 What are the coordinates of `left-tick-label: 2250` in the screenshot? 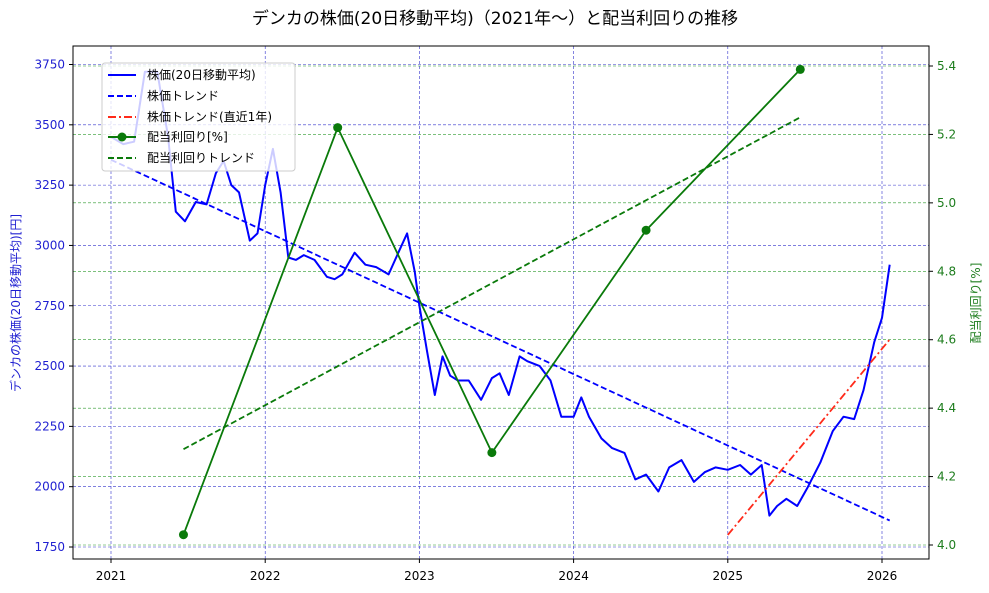 It's located at (49, 426).